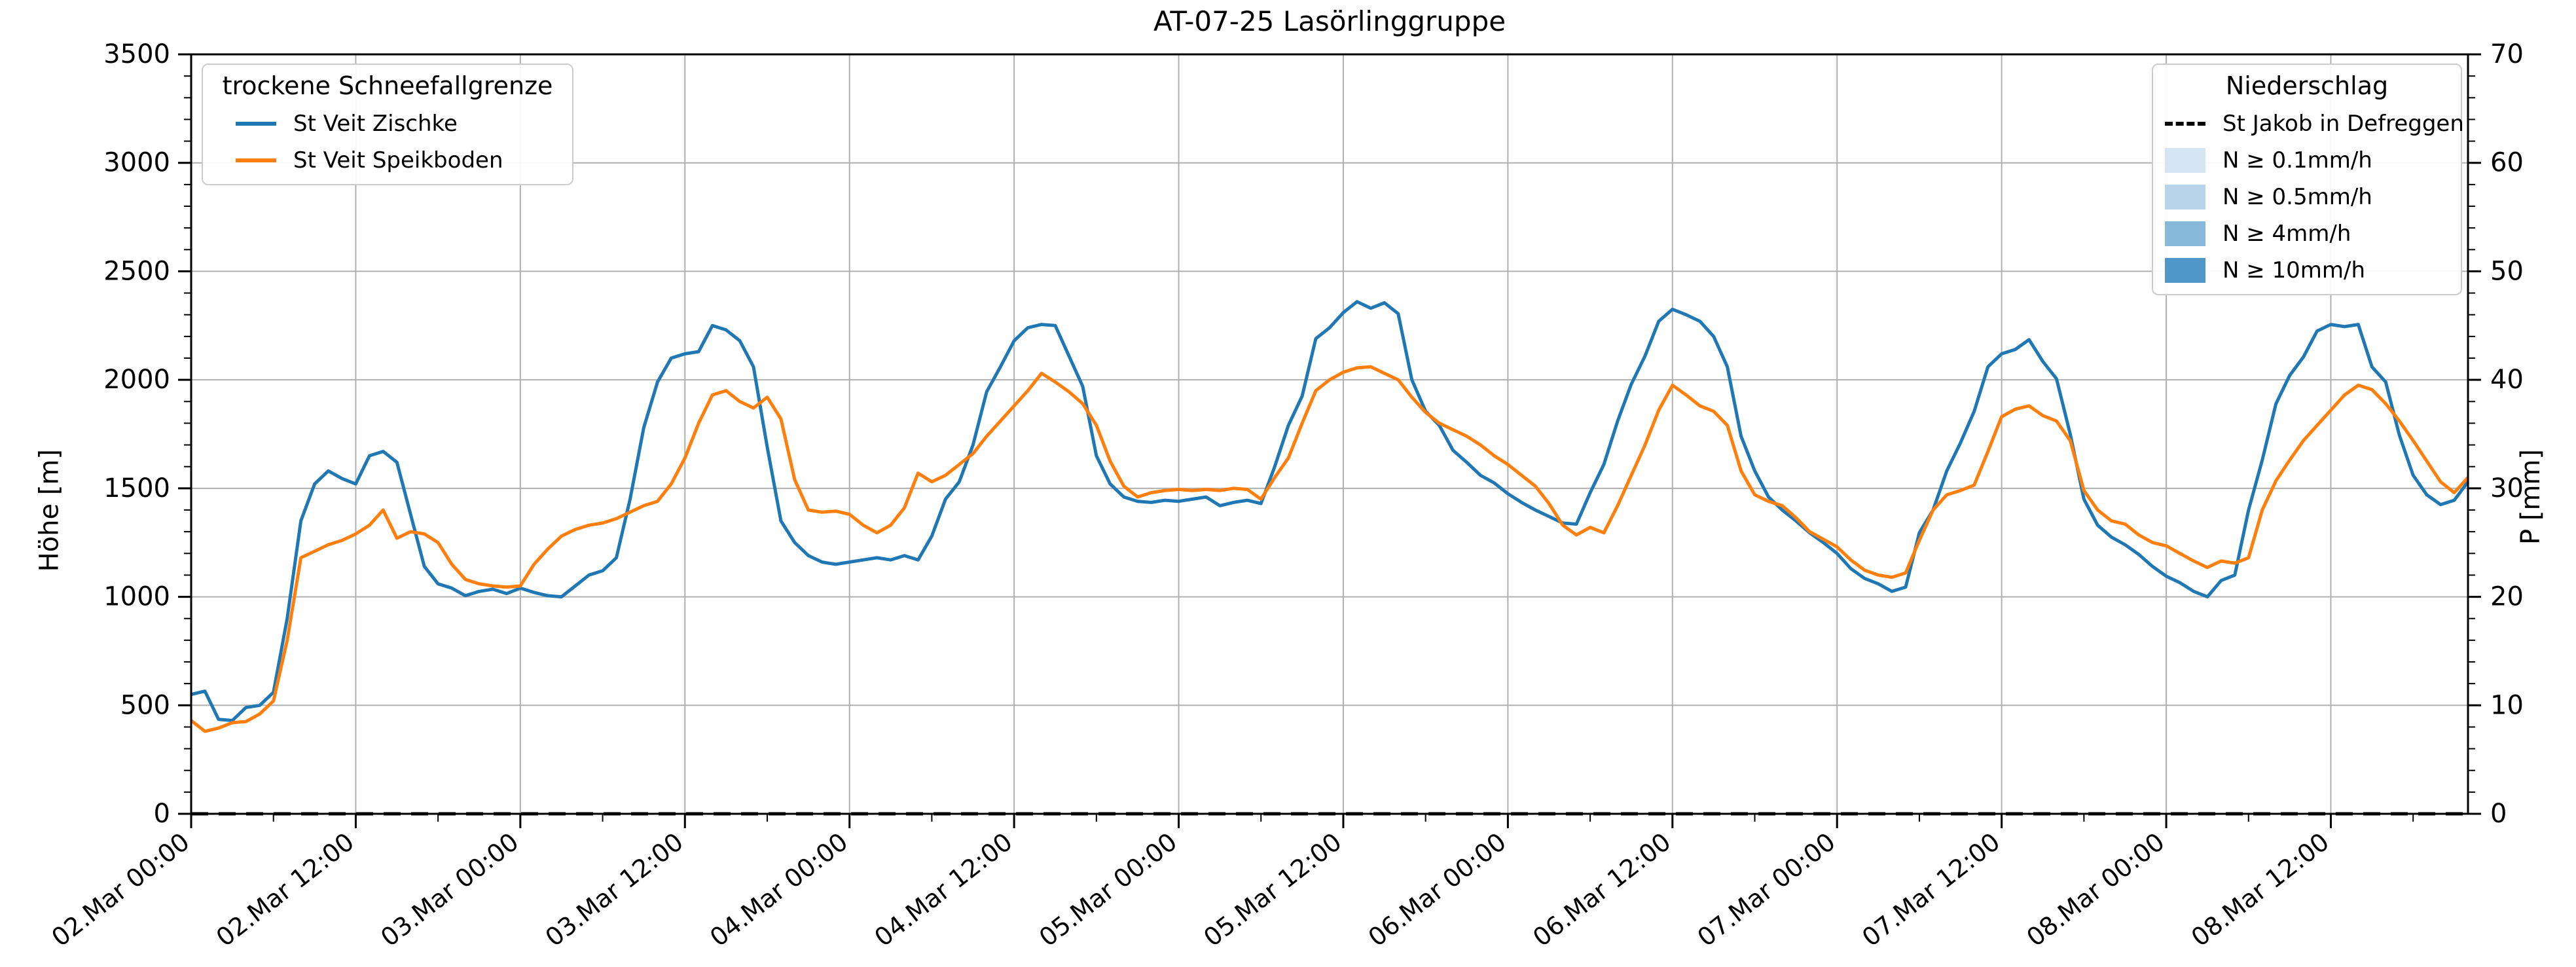 Image resolution: width=2576 pixels, height=967 pixels. I want to click on y-tick-label: 1000, so click(136, 597).